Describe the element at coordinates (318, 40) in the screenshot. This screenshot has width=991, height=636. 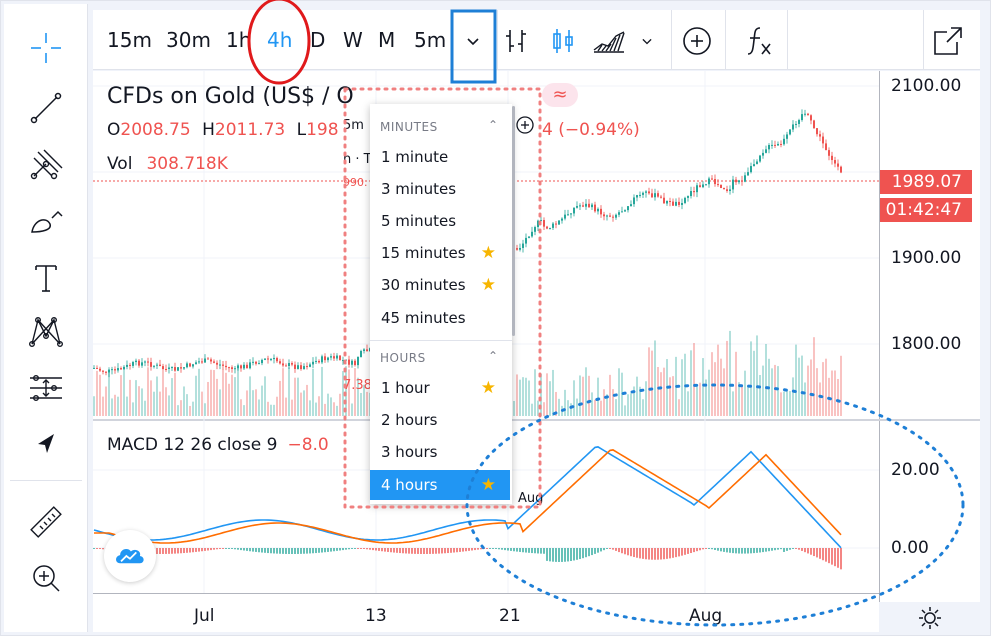
I see `interval-d: D` at that location.